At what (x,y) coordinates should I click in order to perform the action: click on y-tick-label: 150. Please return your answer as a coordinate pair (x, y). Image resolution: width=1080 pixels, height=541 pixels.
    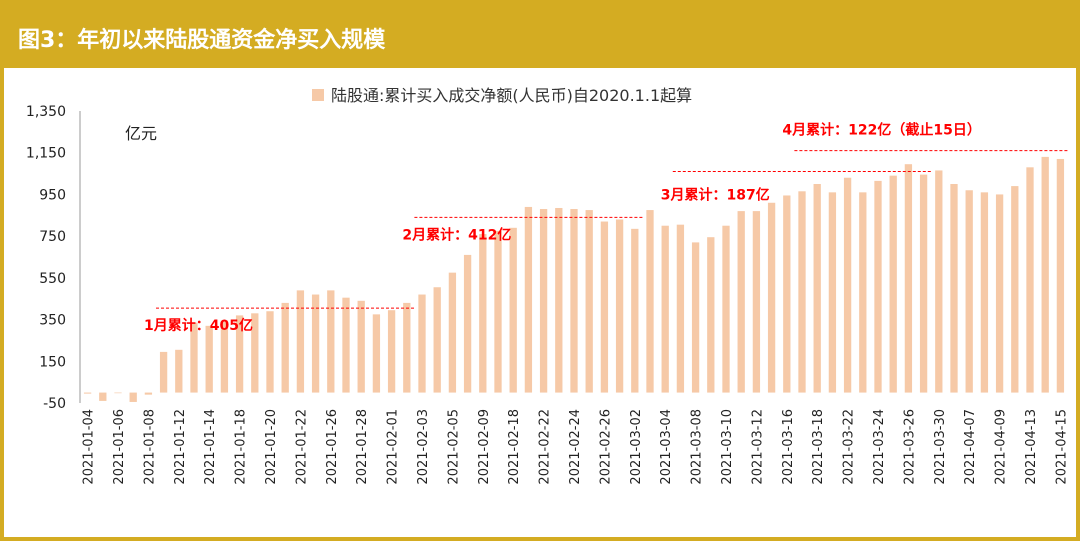
    Looking at the image, I should click on (52, 362).